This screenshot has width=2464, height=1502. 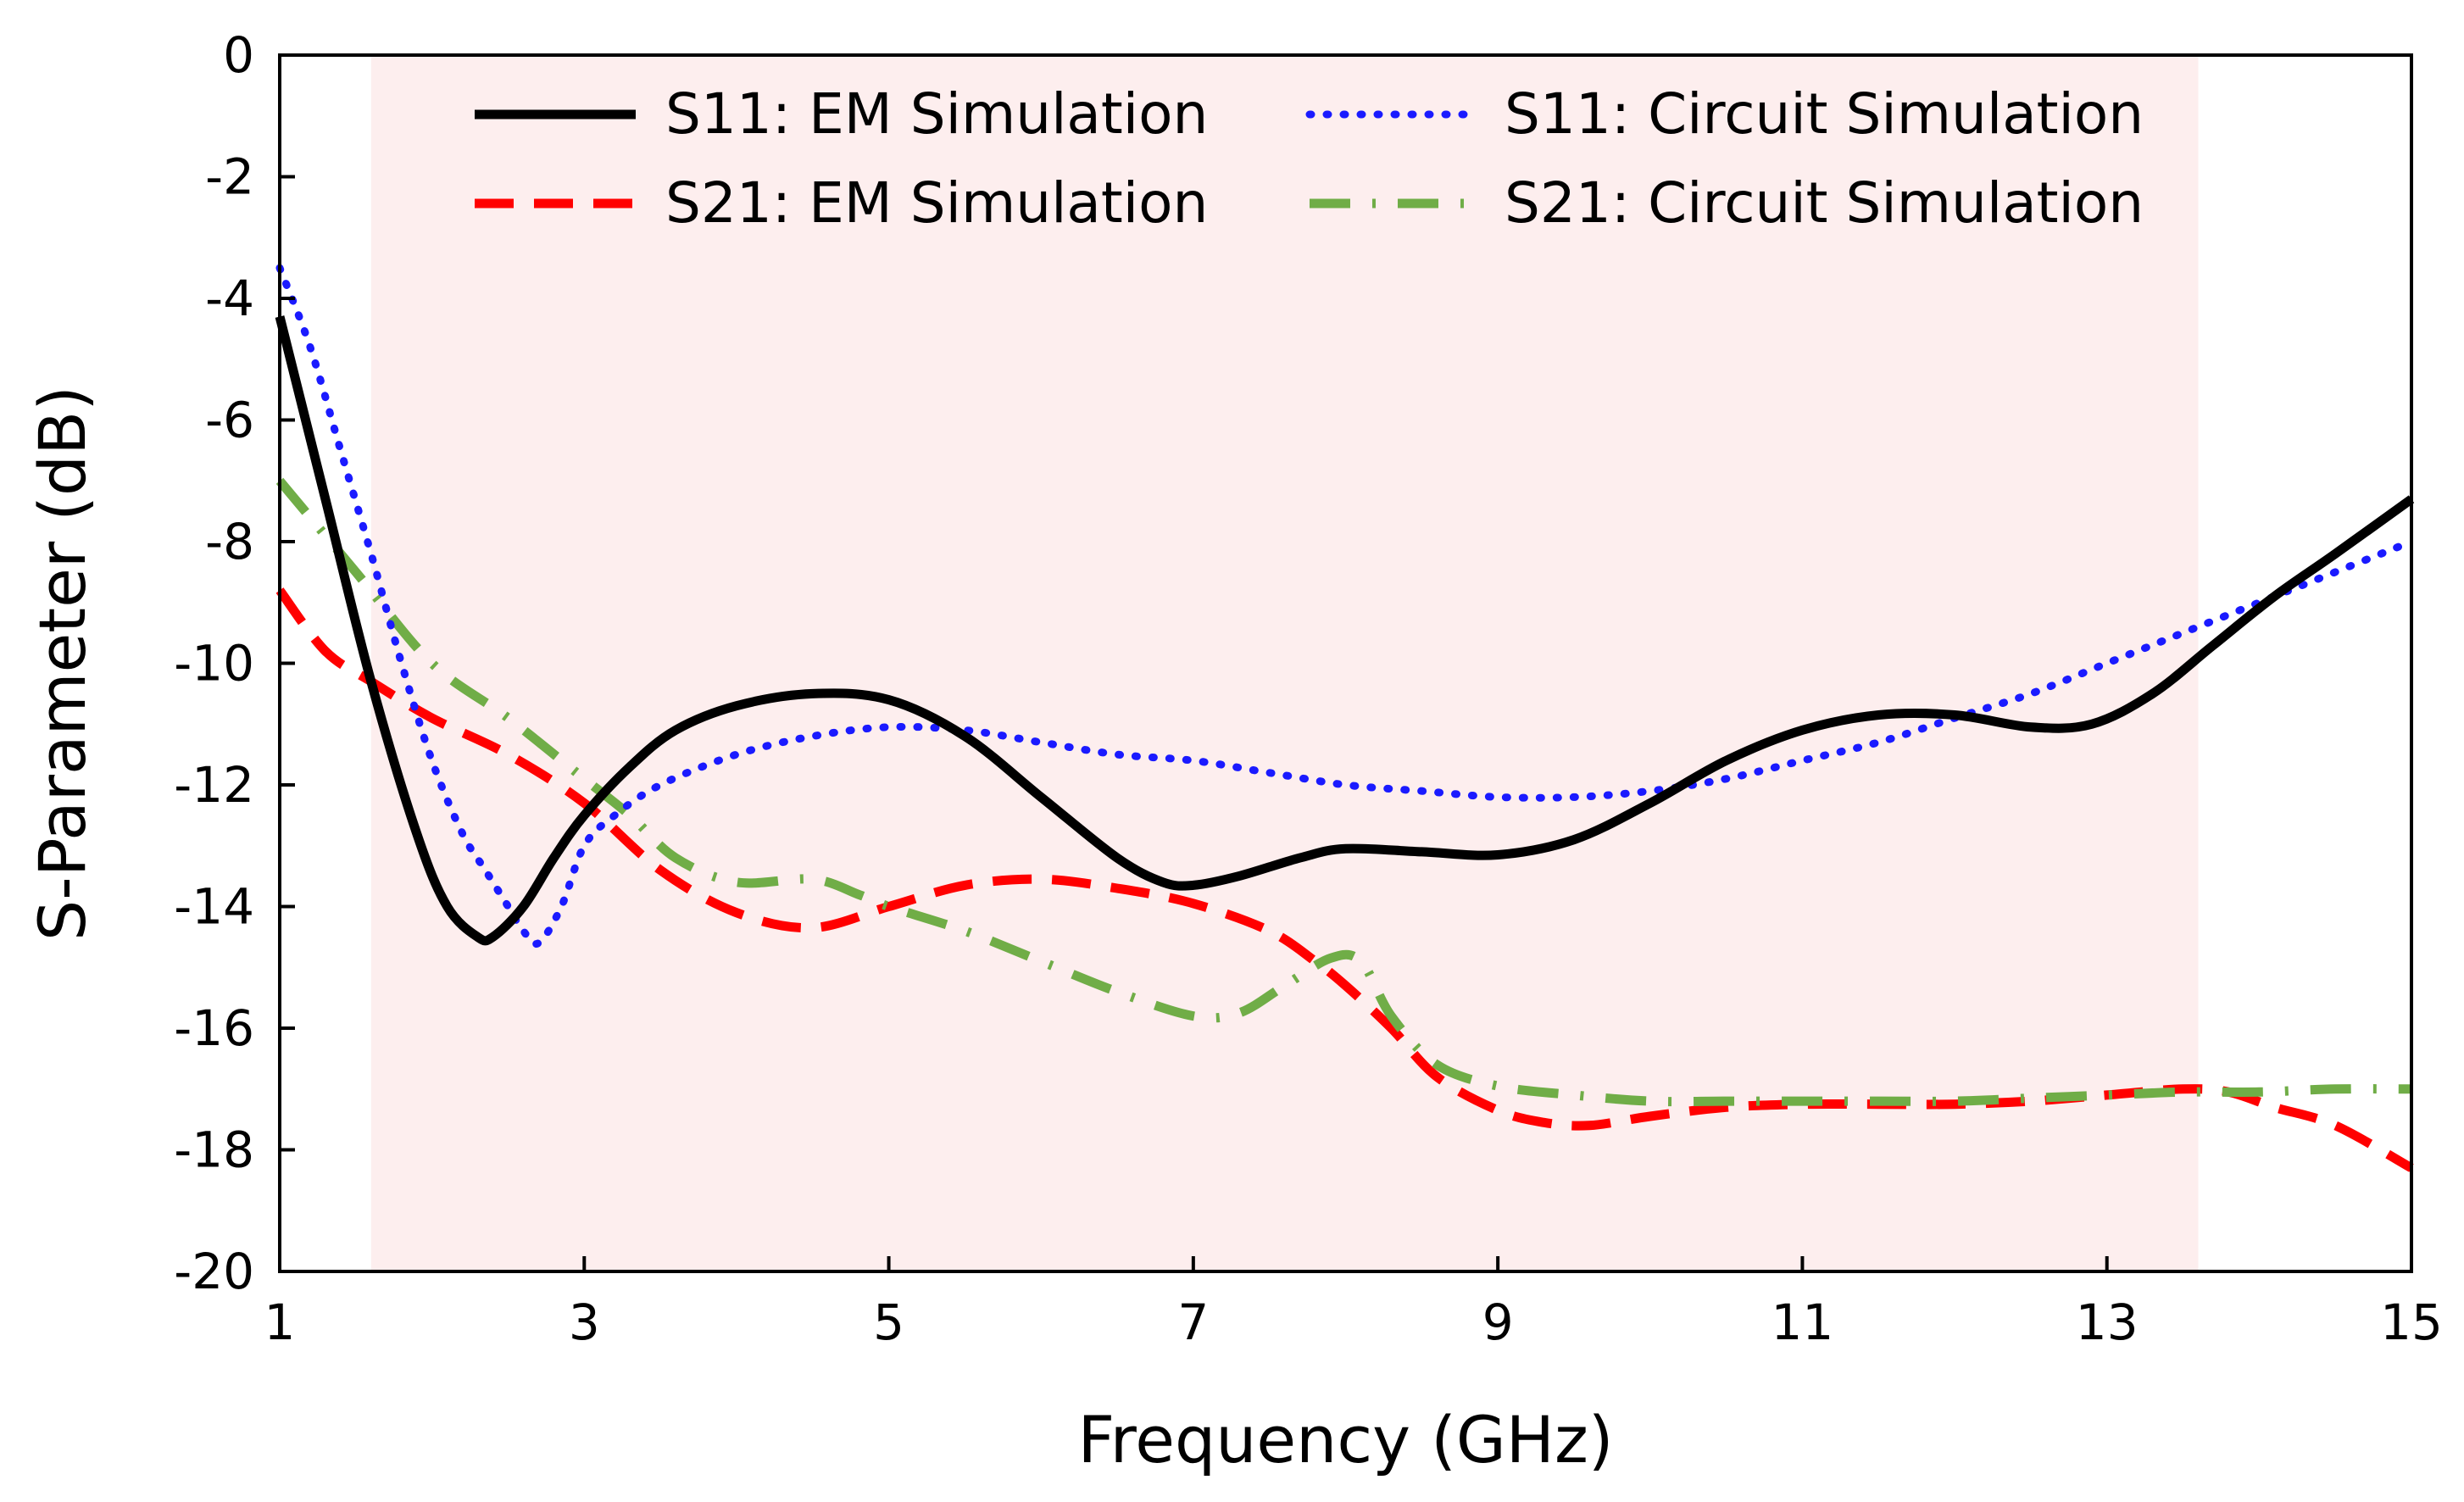 What do you see at coordinates (214, 1150) in the screenshot?
I see `y-tick-label: -18` at bounding box center [214, 1150].